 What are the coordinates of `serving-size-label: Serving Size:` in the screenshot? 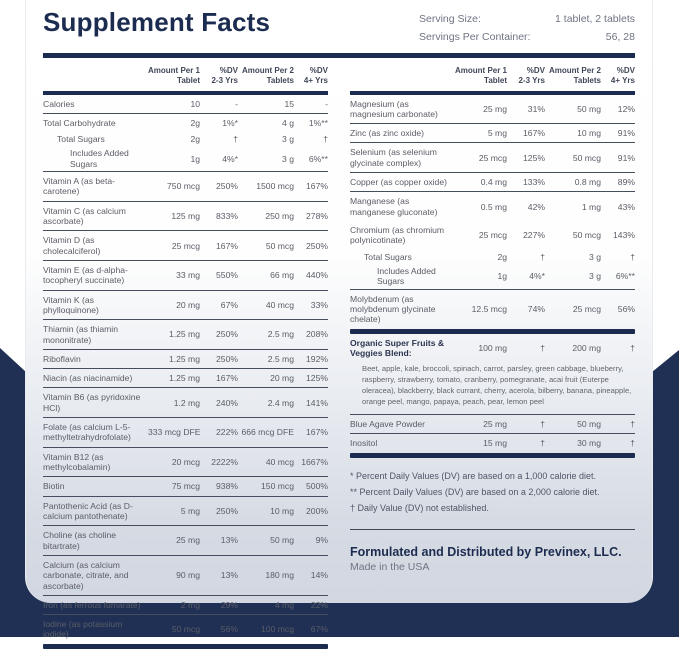 It's located at (450, 19).